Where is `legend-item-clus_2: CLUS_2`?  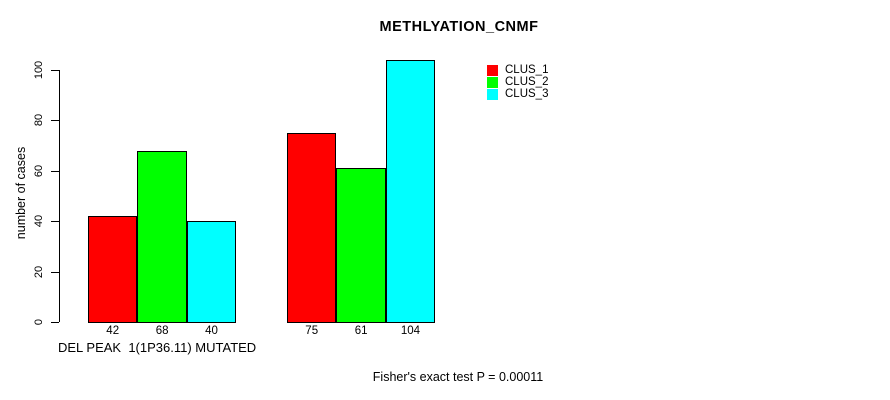 legend-item-clus_2: CLUS_2 is located at coordinates (518, 82).